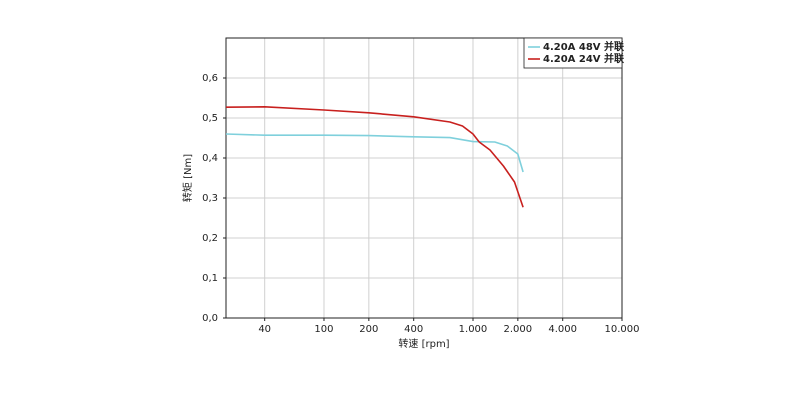 The height and width of the screenshot is (400, 800). I want to click on y-tick-label: 0,4, so click(210, 158).